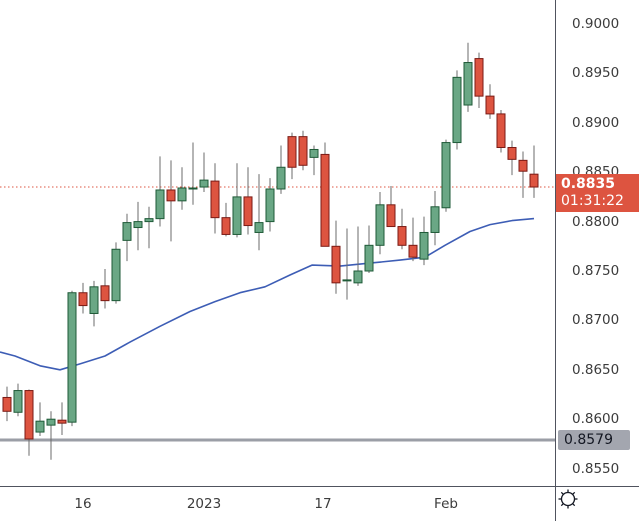 The width and height of the screenshot is (639, 521). What do you see at coordinates (596, 24) in the screenshot?
I see `price-tick-label: 0.9000` at bounding box center [596, 24].